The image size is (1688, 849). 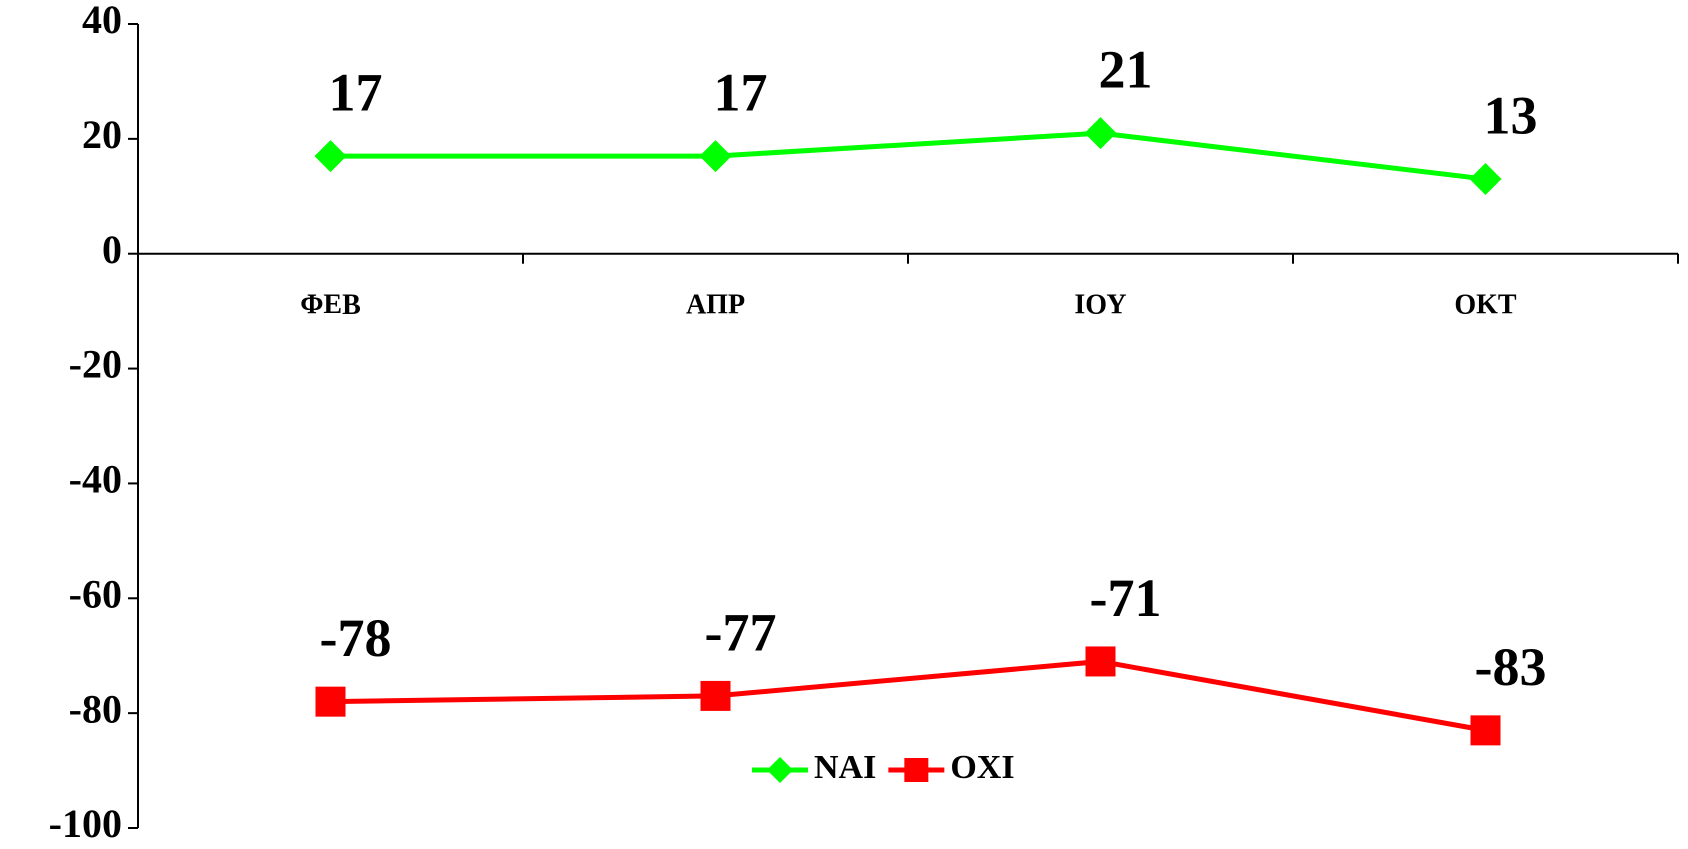 I want to click on x-tick-label: ΑΠΡ, so click(x=715, y=304).